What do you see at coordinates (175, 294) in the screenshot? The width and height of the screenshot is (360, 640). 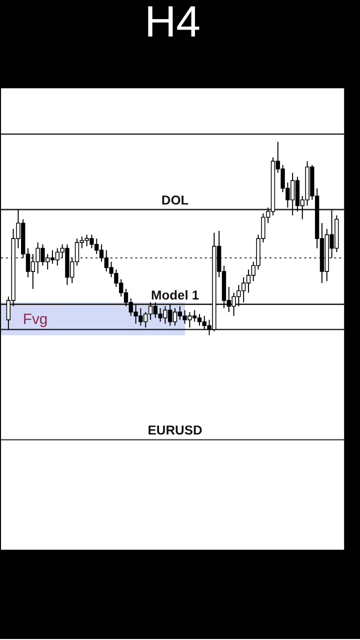 I see `ref-line-label: Model 1` at bounding box center [175, 294].